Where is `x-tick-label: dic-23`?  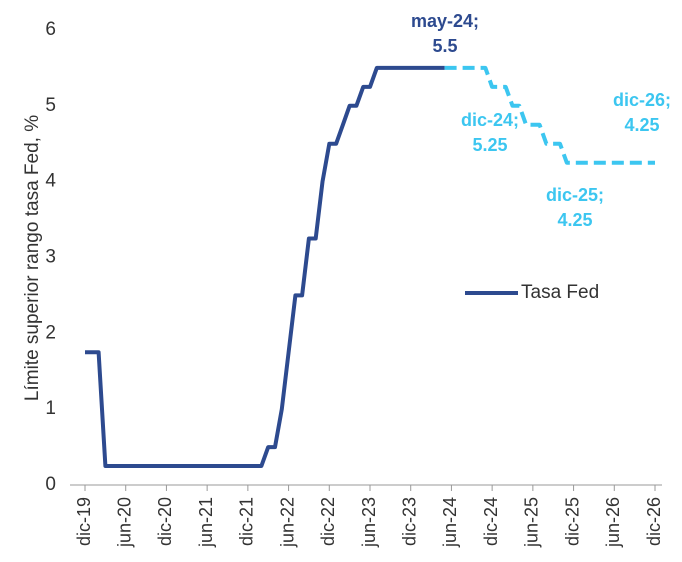
x-tick-label: dic-23 is located at coordinates (409, 521).